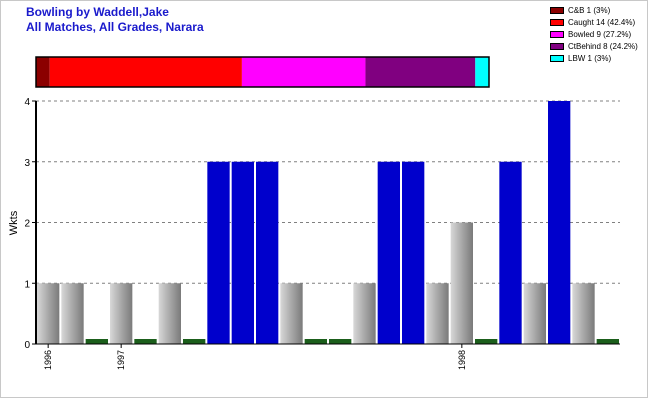 Image resolution: width=650 pixels, height=400 pixels. I want to click on legend-label-caught: Caught 14 (42.4%), so click(602, 22).